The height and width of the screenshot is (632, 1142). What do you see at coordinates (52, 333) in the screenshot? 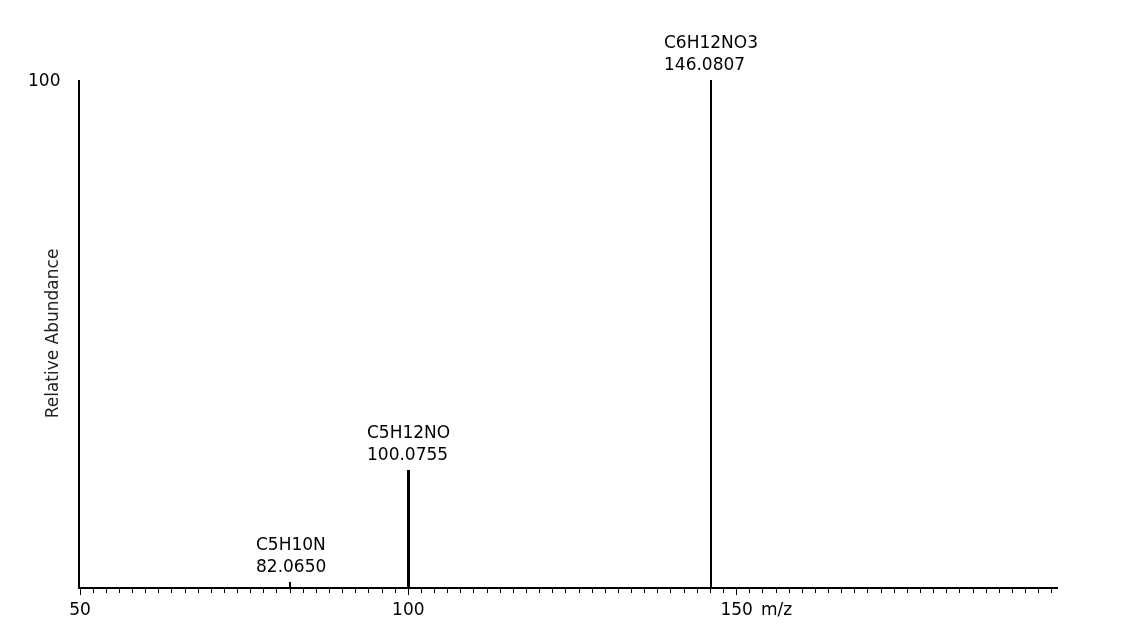
I see `y-axis-title: Relative Abundance` at bounding box center [52, 333].